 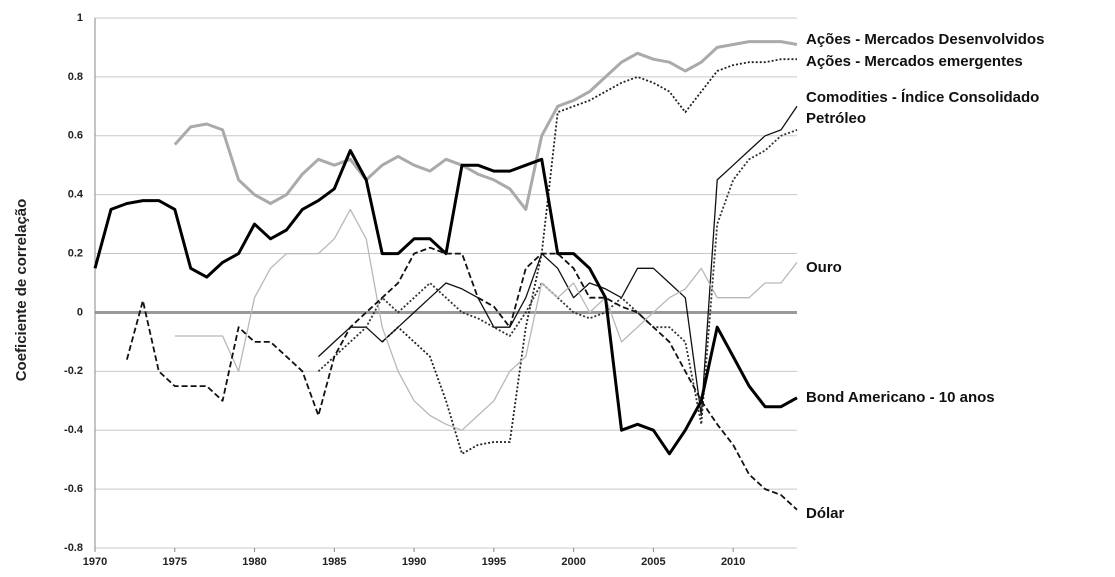 I want to click on x-tick-label: 2000, so click(x=573, y=562).